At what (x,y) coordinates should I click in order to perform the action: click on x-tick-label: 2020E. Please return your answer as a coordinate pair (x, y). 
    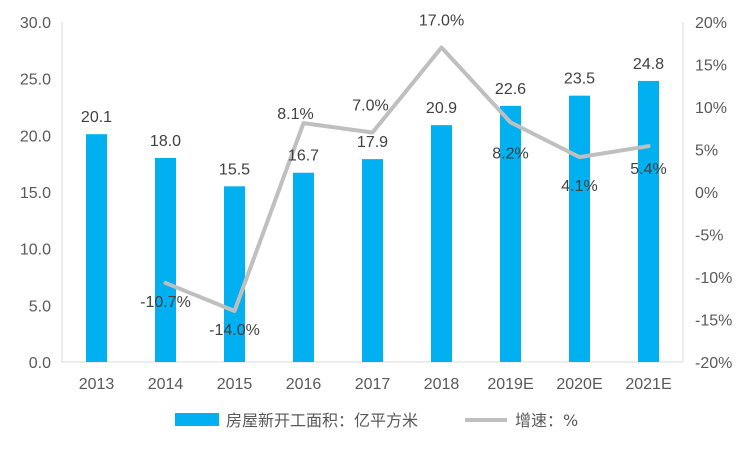
    Looking at the image, I should click on (579, 384).